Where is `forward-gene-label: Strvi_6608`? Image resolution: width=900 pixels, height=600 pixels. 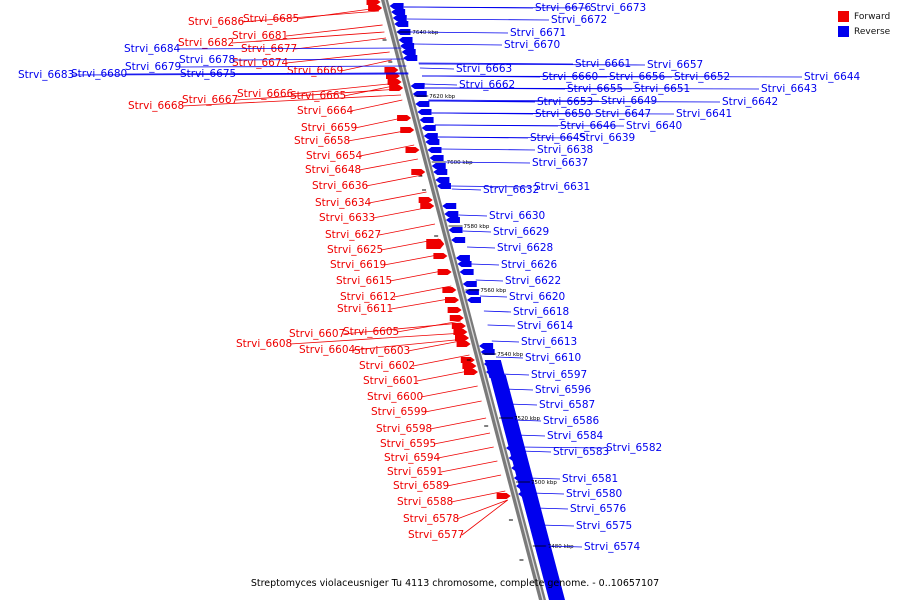
forward-gene-label: Strvi_6608 is located at coordinates (264, 344).